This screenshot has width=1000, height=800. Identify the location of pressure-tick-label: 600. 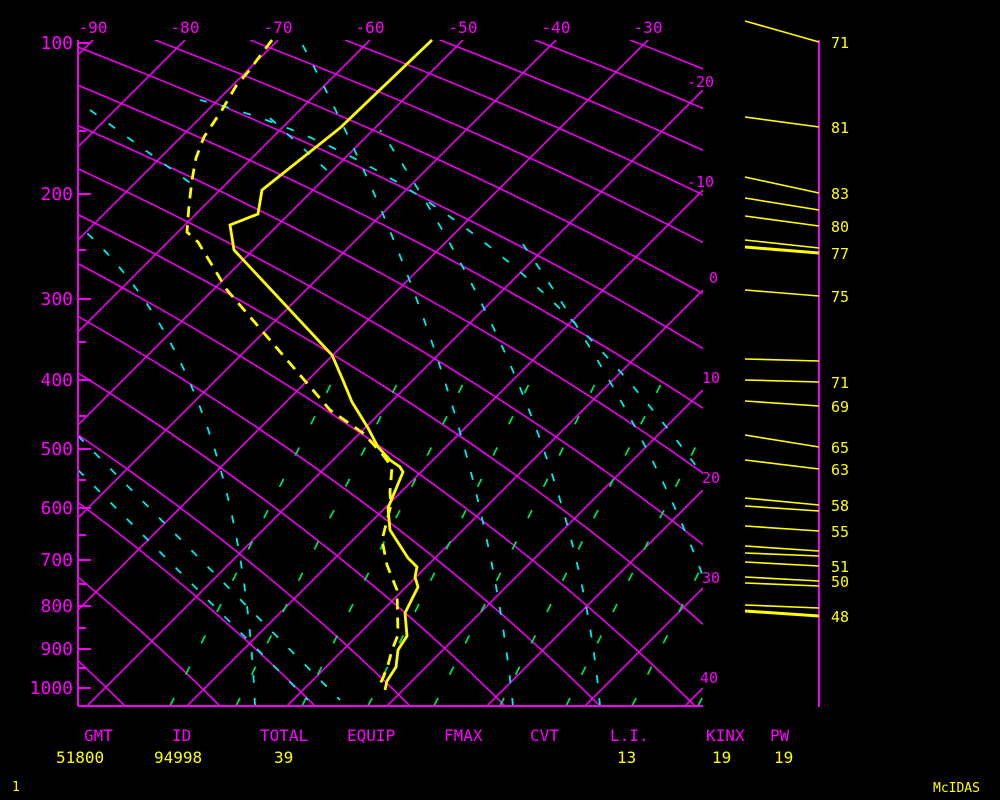
(56, 508).